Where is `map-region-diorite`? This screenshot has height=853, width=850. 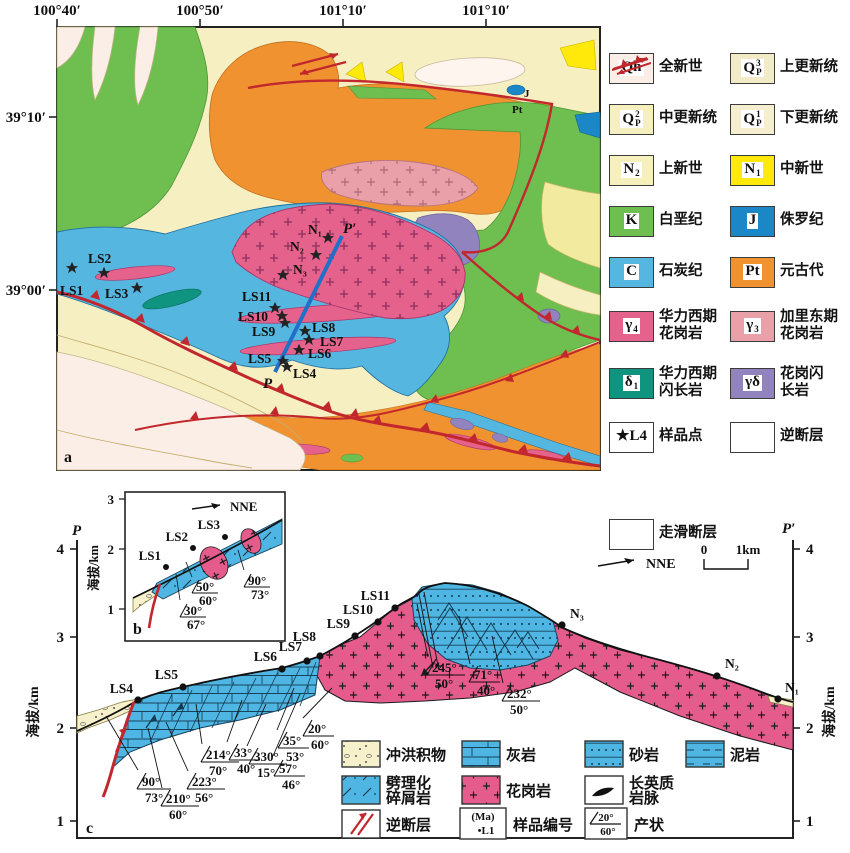
map-region-diorite is located at coordinates (172, 299).